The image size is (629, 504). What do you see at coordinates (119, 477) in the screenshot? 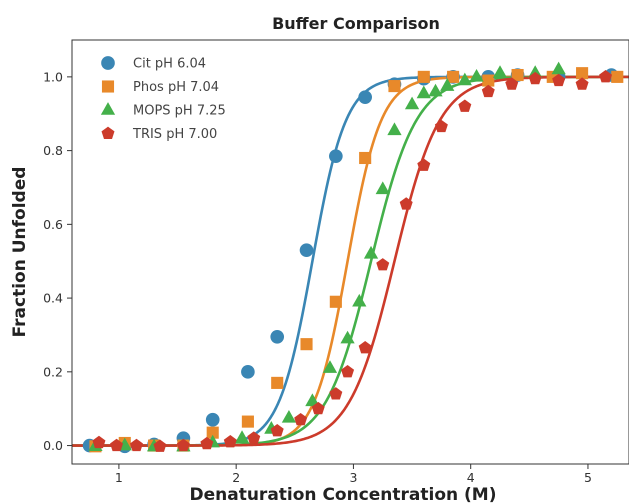
I see `x-tick-label: 1` at bounding box center [119, 477].